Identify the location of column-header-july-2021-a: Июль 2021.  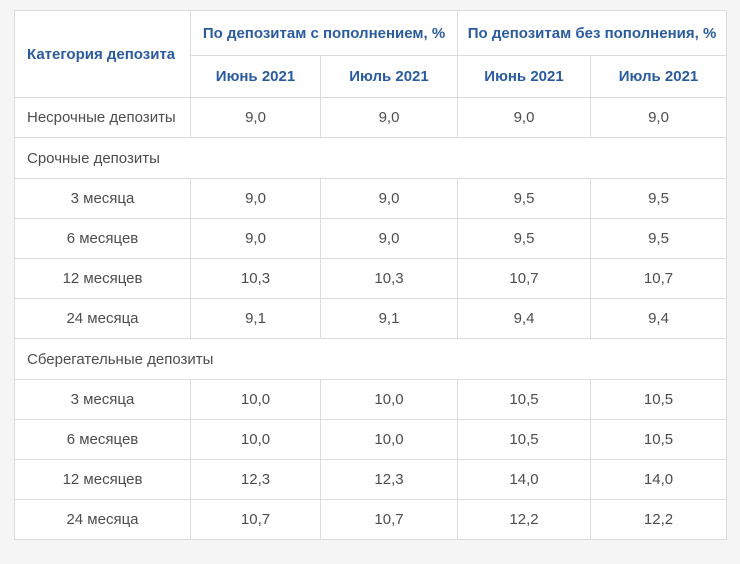
(389, 76).